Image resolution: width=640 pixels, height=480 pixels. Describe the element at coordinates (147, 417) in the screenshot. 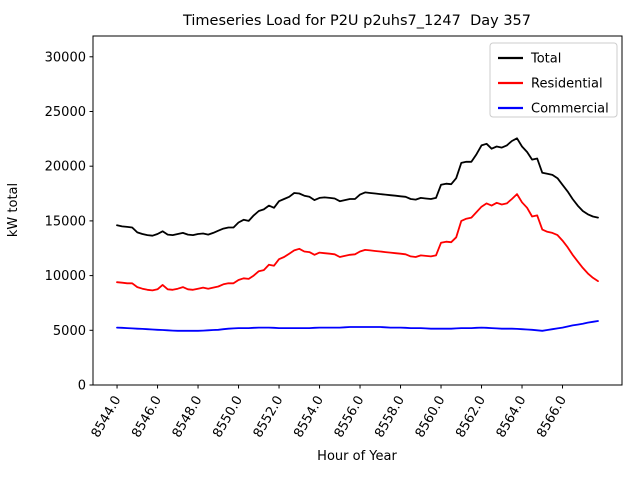

I see `x-tick-label: 8546.0` at that location.